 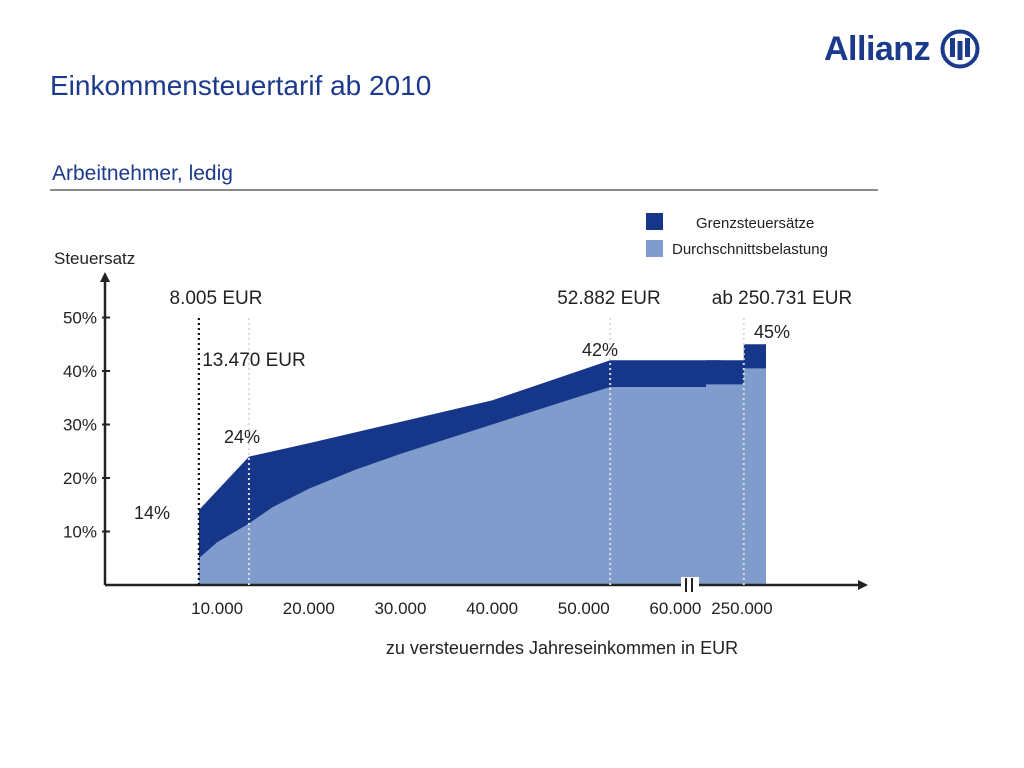 I want to click on threshold-label-13470: 13.470 EUR, so click(x=254, y=360).